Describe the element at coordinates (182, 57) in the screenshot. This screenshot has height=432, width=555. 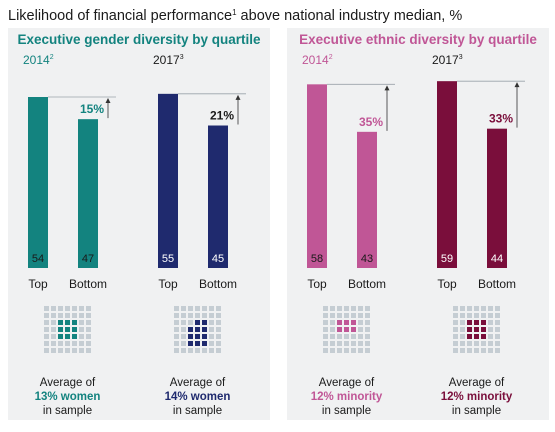
I see `year-footnote-mark: 3` at that location.